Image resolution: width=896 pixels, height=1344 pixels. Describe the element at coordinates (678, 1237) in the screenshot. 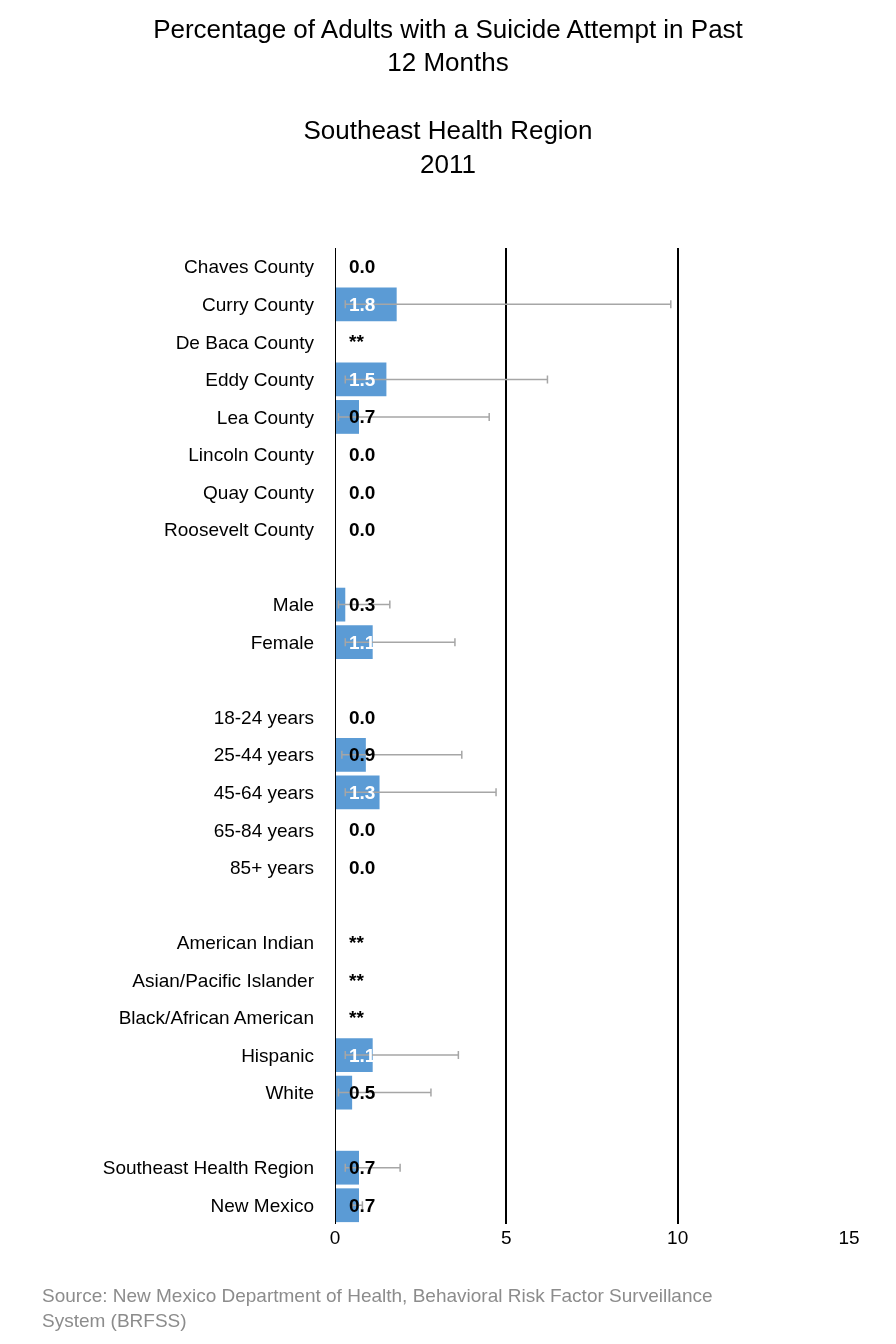

I see `x-tick-label: 10` at that location.